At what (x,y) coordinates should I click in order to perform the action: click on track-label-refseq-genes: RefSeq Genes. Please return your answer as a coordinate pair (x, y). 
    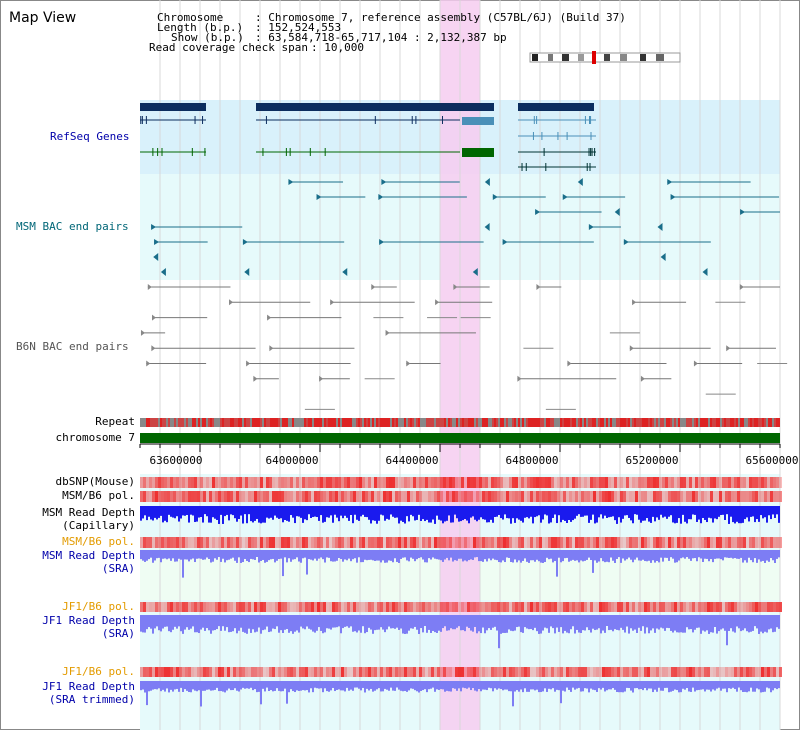
    Looking at the image, I should click on (90, 136).